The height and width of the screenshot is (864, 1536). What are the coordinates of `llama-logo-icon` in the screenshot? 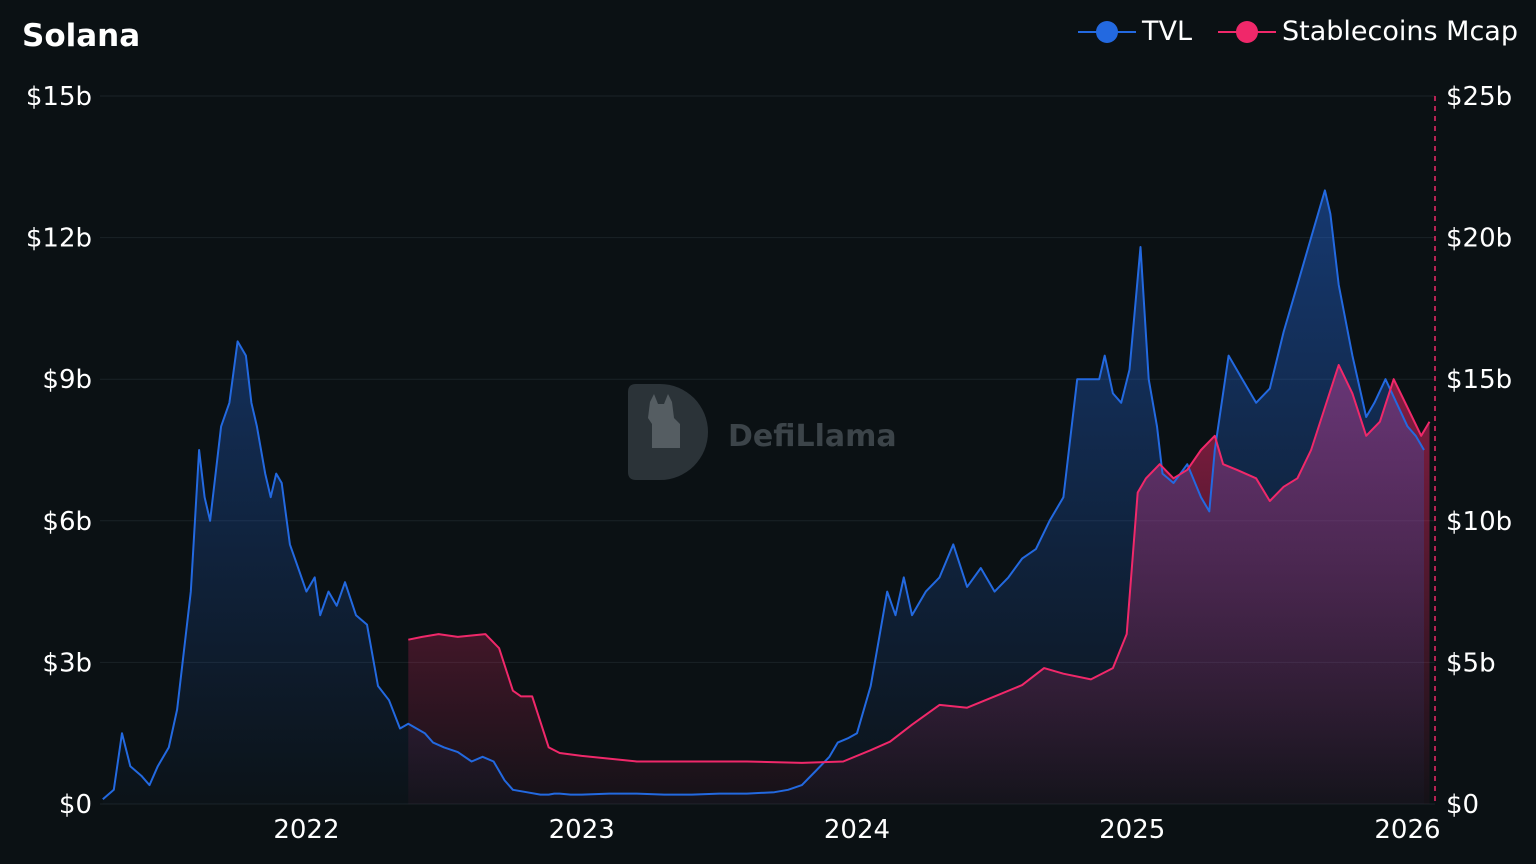 It's located at (668, 432).